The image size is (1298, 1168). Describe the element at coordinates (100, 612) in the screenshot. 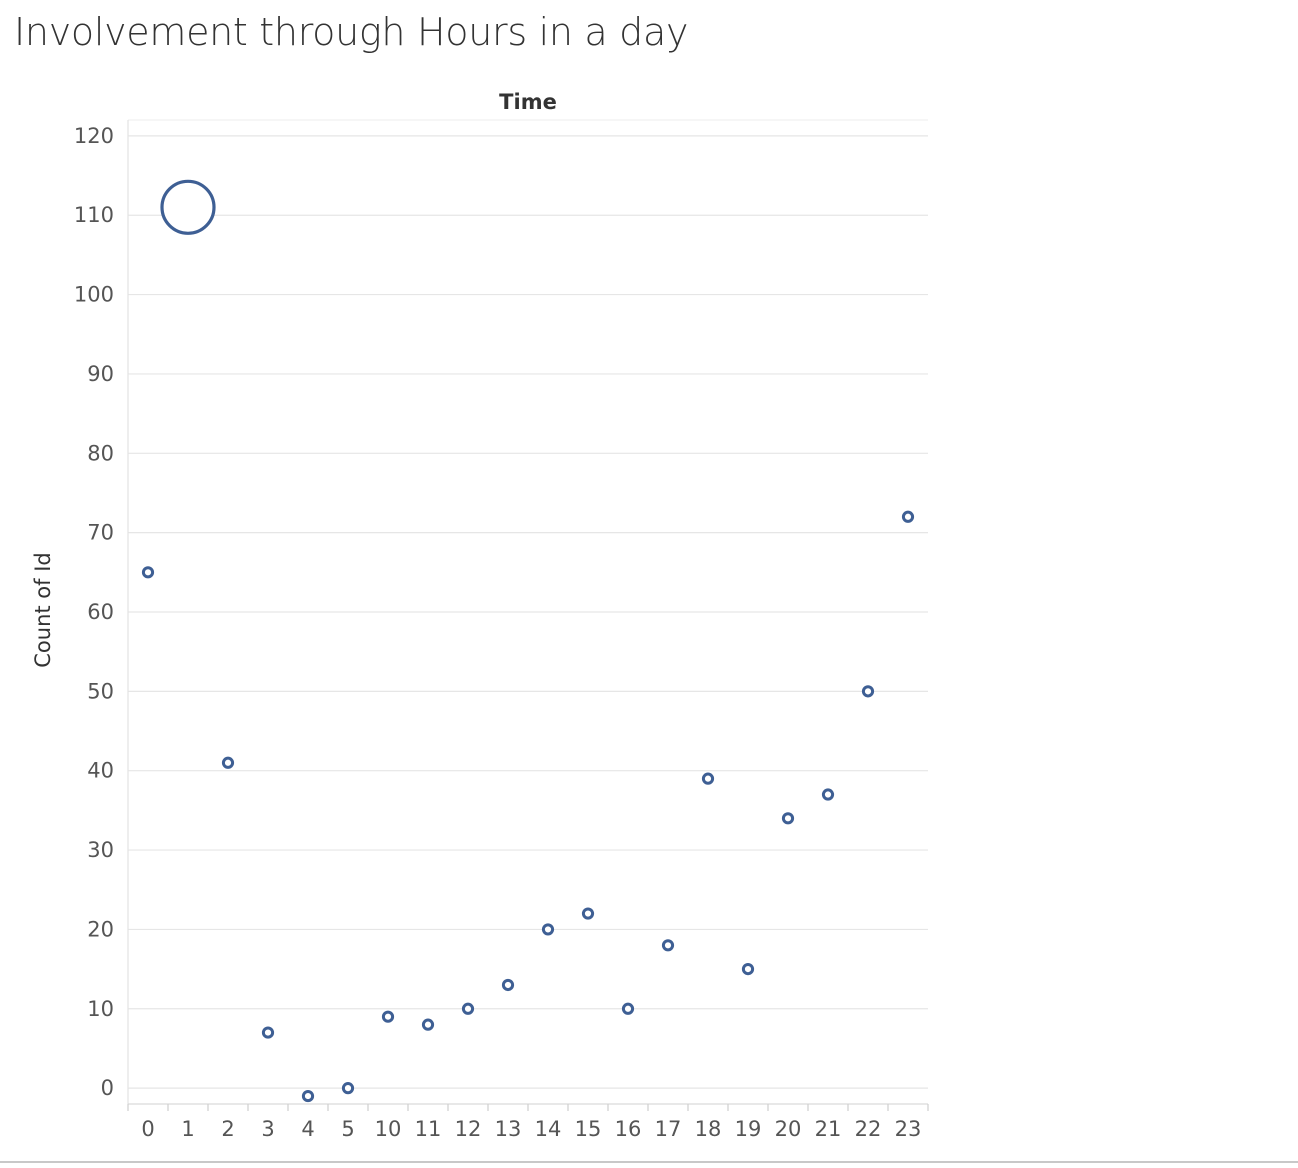

I see `y-tick-label-60: 60` at that location.